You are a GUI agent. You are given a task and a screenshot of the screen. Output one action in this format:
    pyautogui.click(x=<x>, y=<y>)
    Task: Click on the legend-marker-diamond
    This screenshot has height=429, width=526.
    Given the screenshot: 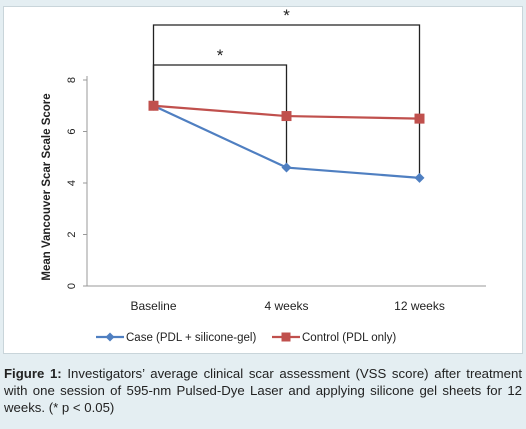 What is the action you would take?
    pyautogui.click(x=110, y=337)
    